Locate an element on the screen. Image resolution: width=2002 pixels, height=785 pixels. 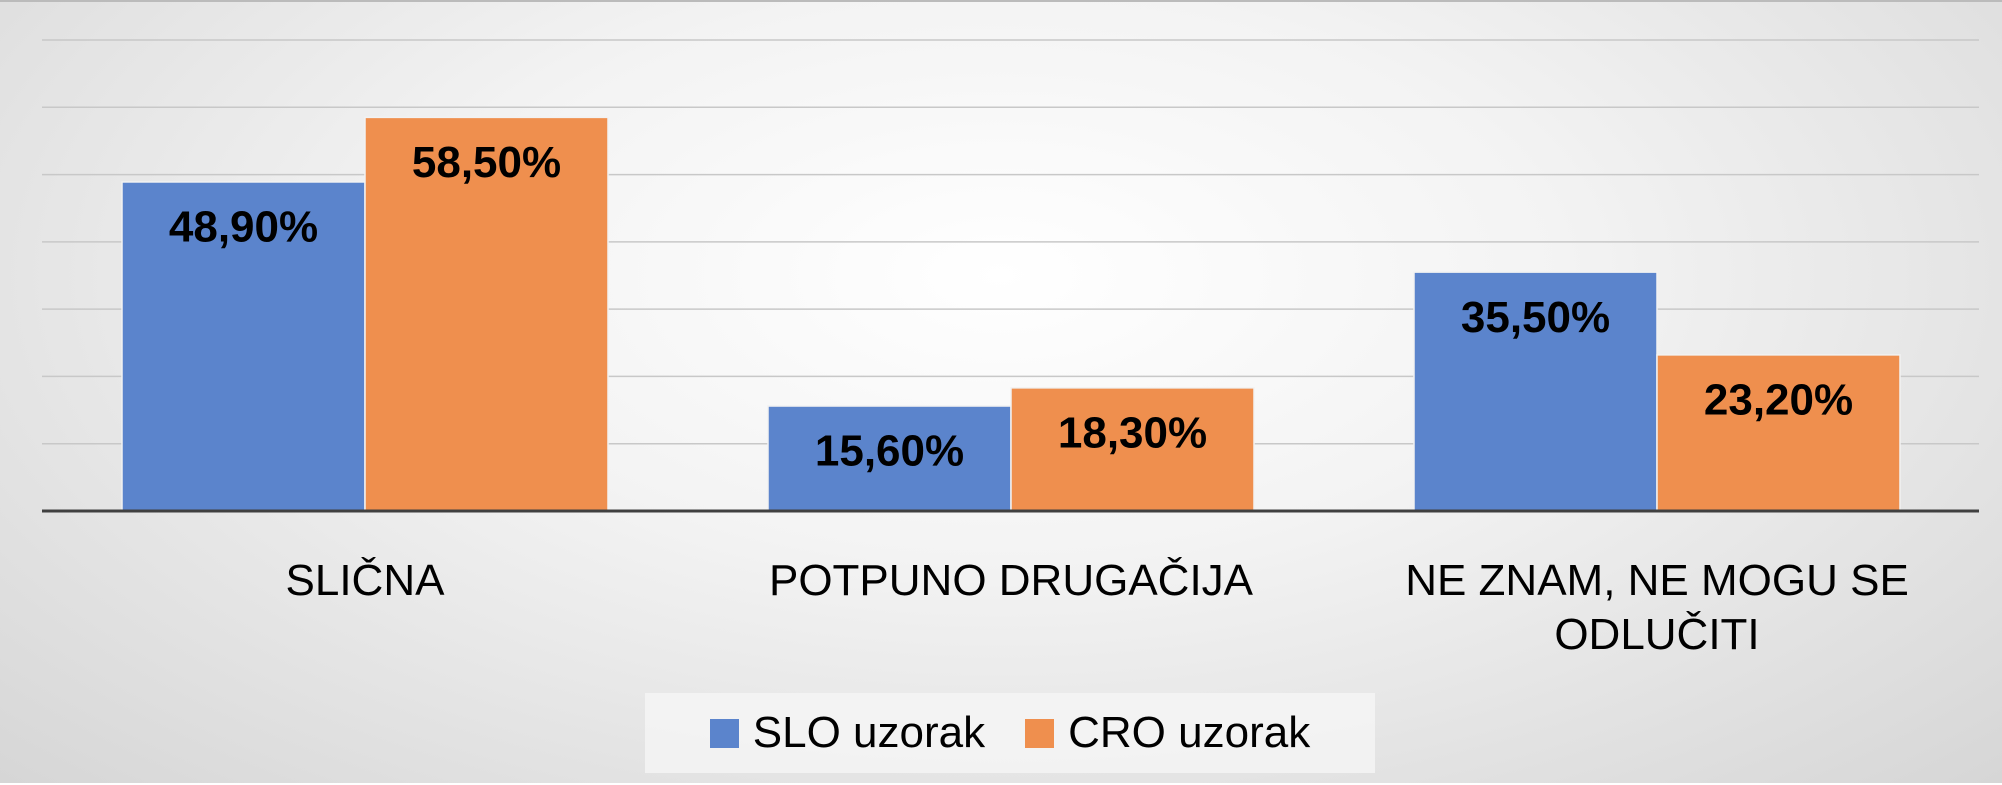
value-label: 15,60% is located at coordinates (889, 451).